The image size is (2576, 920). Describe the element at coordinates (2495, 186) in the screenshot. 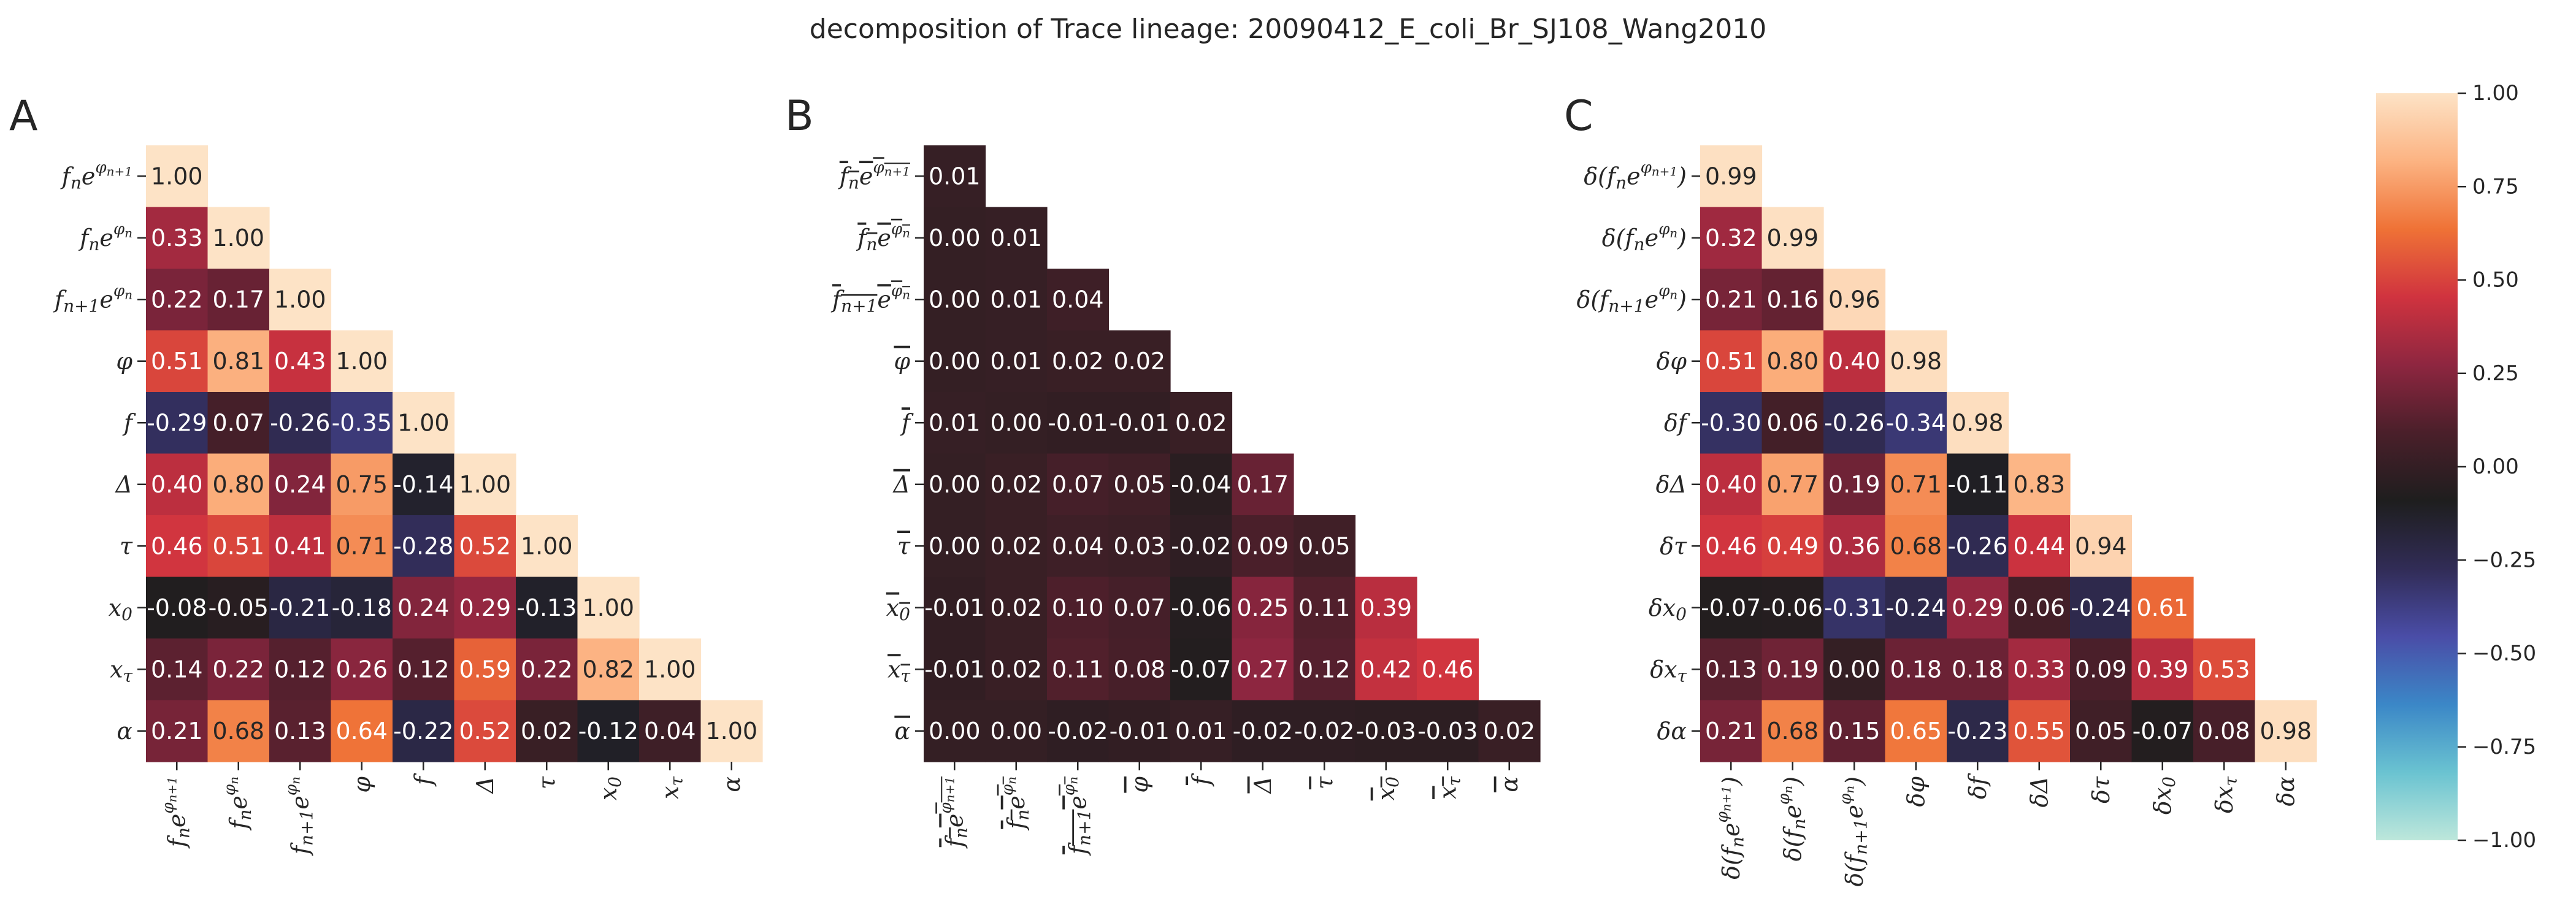

I see `colorbar-tick-label: 0.75` at that location.